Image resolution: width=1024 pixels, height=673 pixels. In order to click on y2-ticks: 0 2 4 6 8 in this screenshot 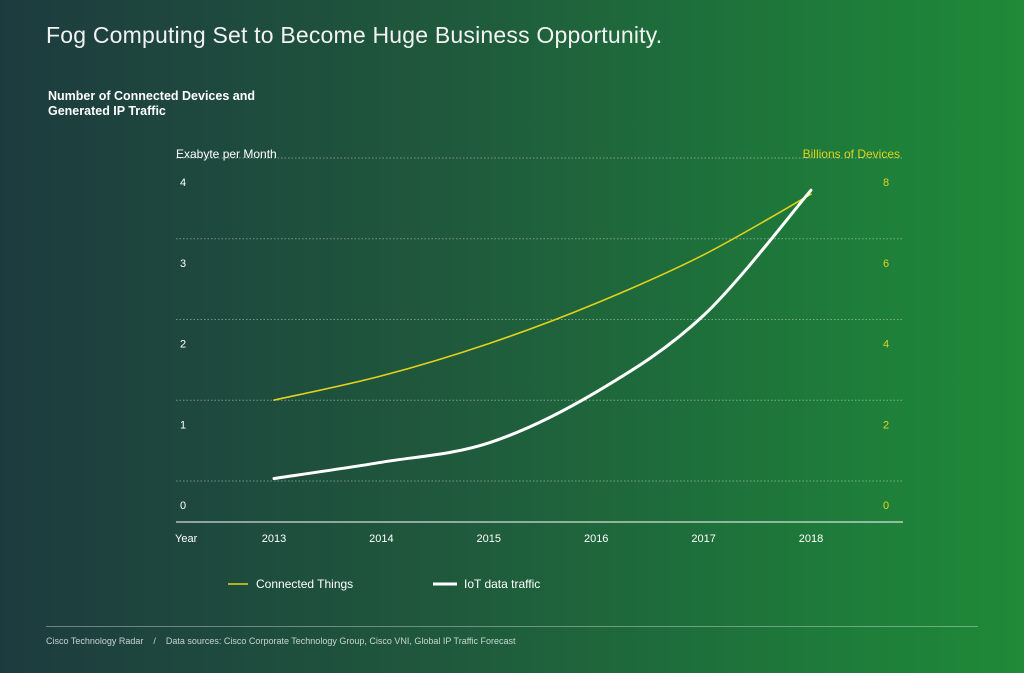, I will do `click(886, 344)`.